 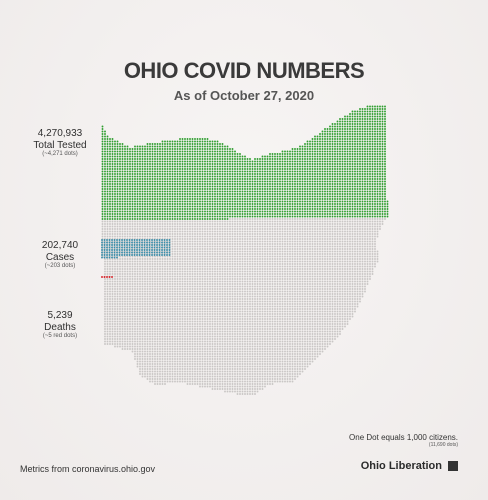 I want to click on chart-subtitle: As of October 27, 2020, so click(x=244, y=95).